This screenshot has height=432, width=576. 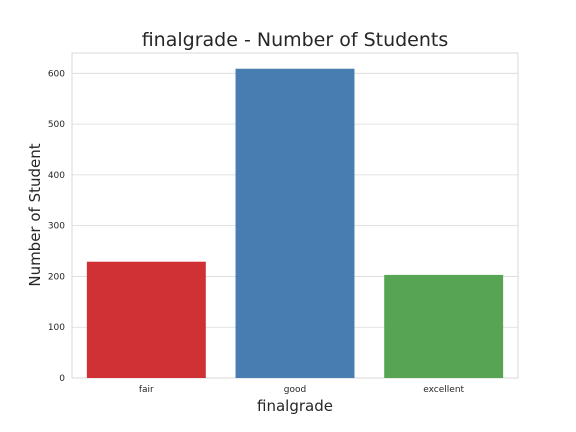 What do you see at coordinates (295, 406) in the screenshot?
I see `x-axis-label: finalgrade` at bounding box center [295, 406].